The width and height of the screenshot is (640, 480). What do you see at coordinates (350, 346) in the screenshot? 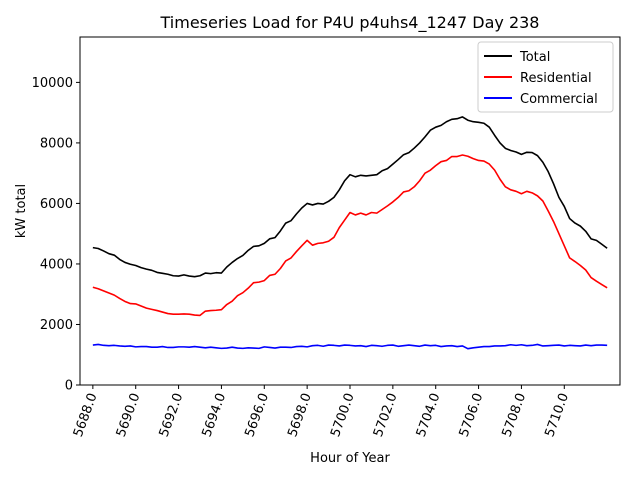
I see `series-line-commercial` at bounding box center [350, 346].